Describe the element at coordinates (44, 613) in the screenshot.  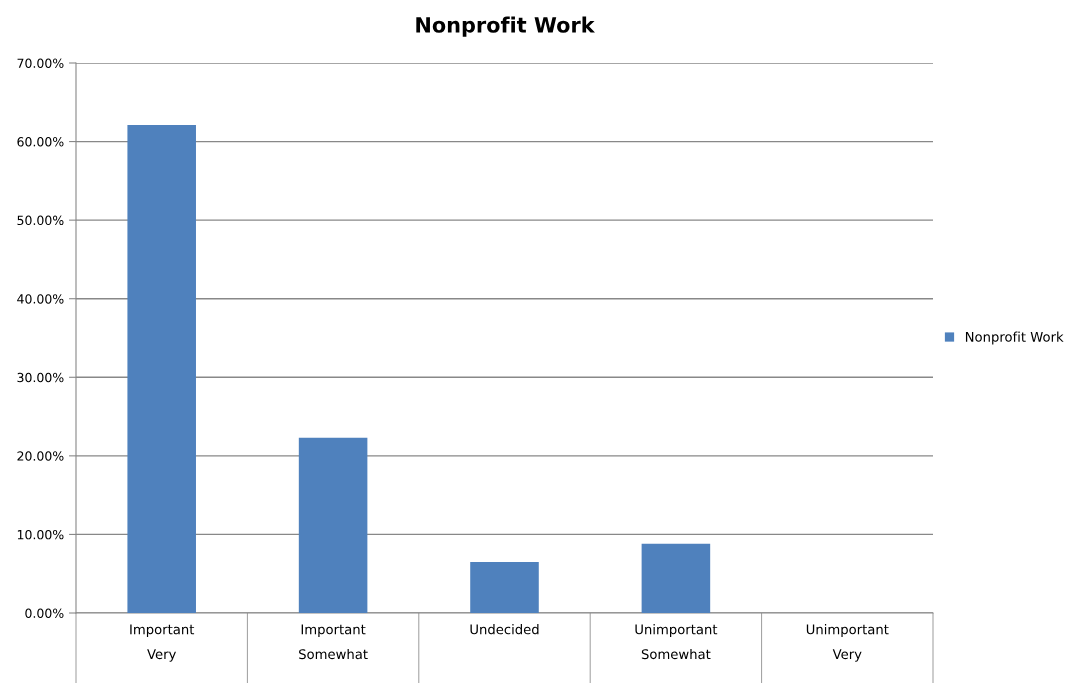
I see `y-tick-label: 0.00%` at that location.